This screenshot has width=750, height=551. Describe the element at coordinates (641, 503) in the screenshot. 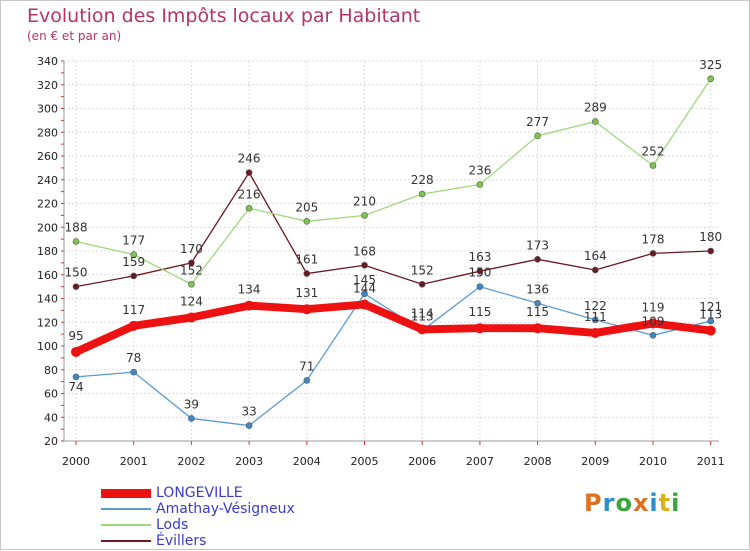

I see `logo-letter: x` at that location.